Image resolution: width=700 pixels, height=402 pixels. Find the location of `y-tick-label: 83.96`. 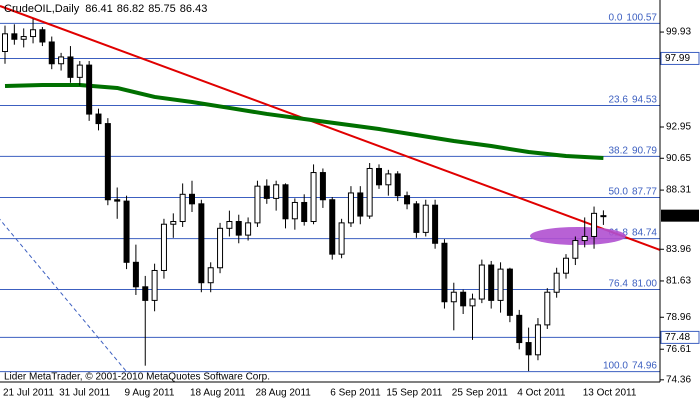

y-tick-label: 83.96 is located at coordinates (678, 249).